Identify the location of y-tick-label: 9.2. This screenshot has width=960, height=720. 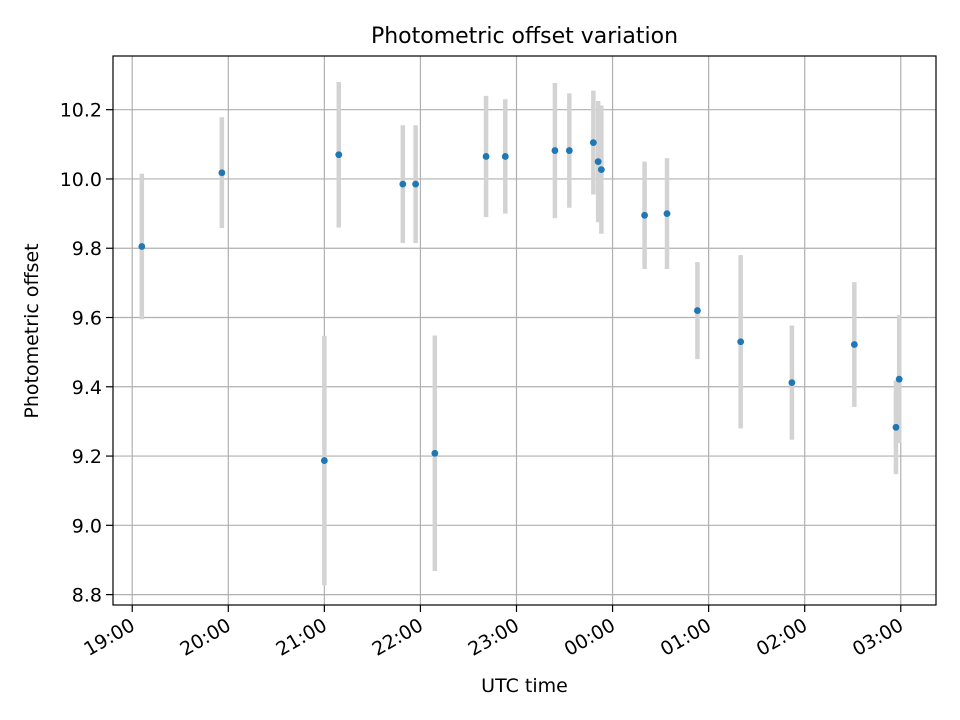
(87, 457).